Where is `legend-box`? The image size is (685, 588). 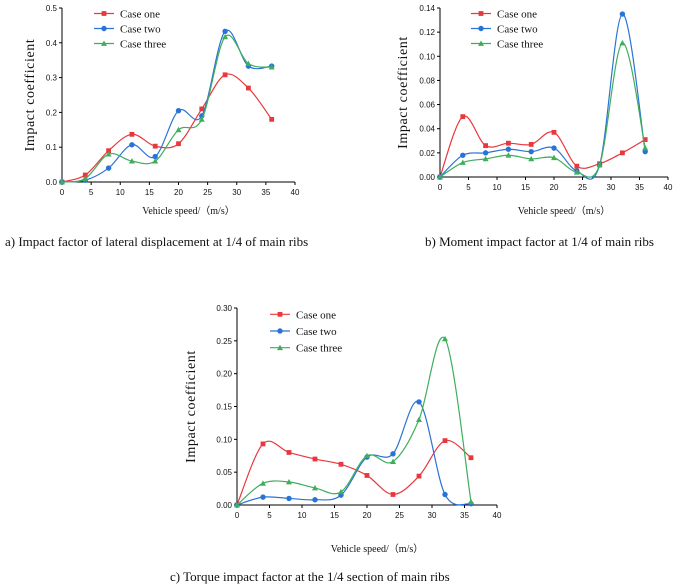
legend-box is located at coordinates (314, 330).